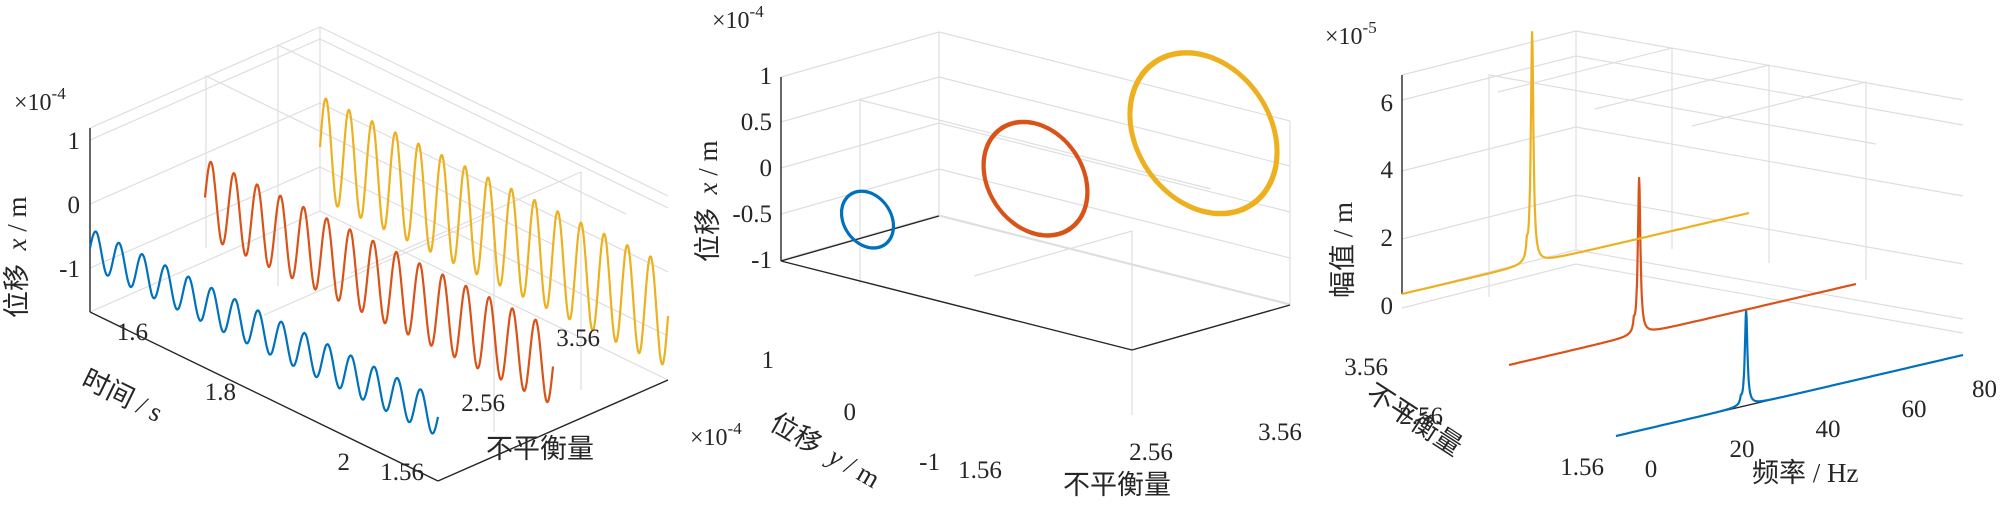 The height and width of the screenshot is (507, 2000). What do you see at coordinates (483, 403) in the screenshot?
I see `p1-ytick-2: 2.56` at bounding box center [483, 403].